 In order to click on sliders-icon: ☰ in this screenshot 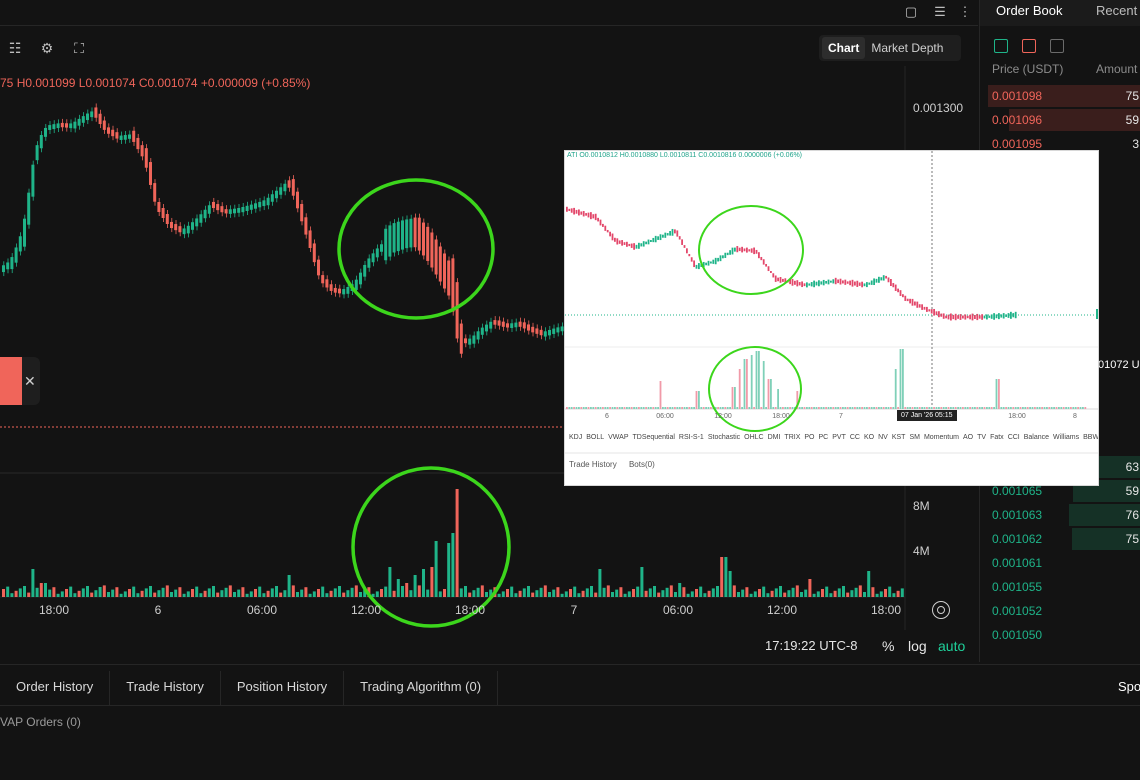, I will do `click(940, 11)`.